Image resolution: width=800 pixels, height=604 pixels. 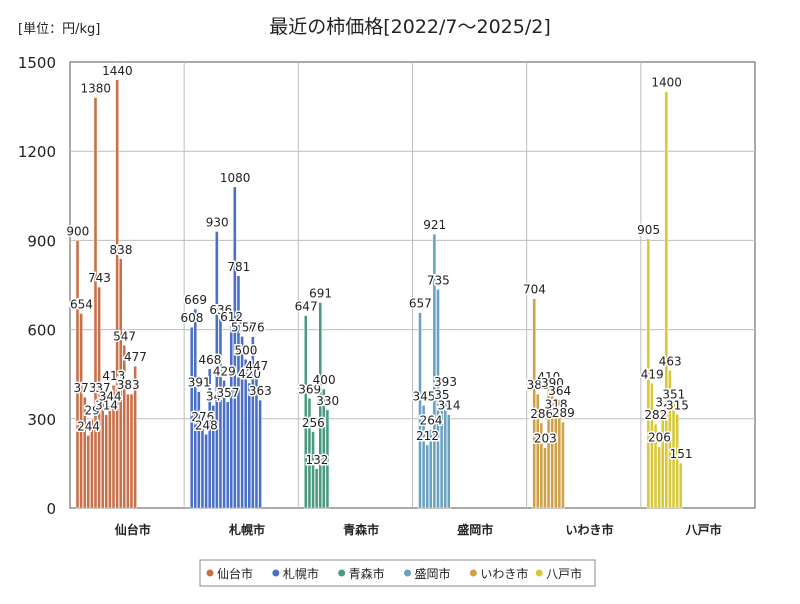 What do you see at coordinates (420, 304) in the screenshot?
I see `data-label: 657` at bounding box center [420, 304].